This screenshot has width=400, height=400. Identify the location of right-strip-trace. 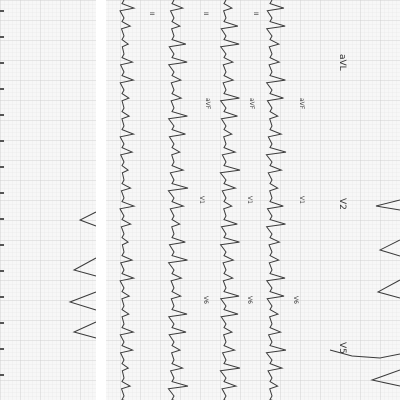
(364, 293).